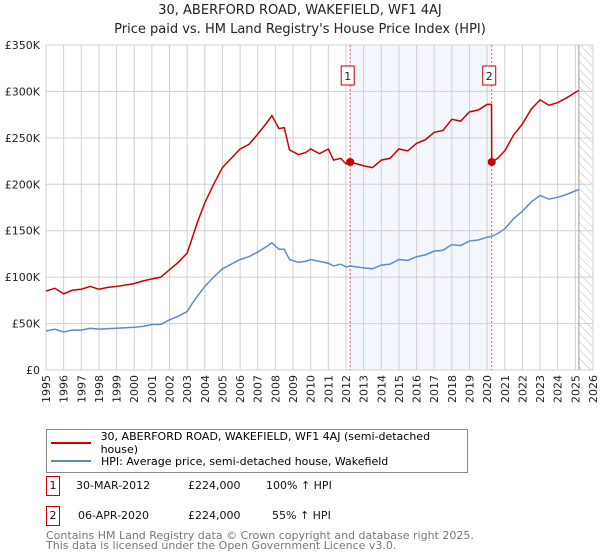  Describe the element at coordinates (81, 389) in the screenshot. I see `x-tick-label: 1997` at that location.